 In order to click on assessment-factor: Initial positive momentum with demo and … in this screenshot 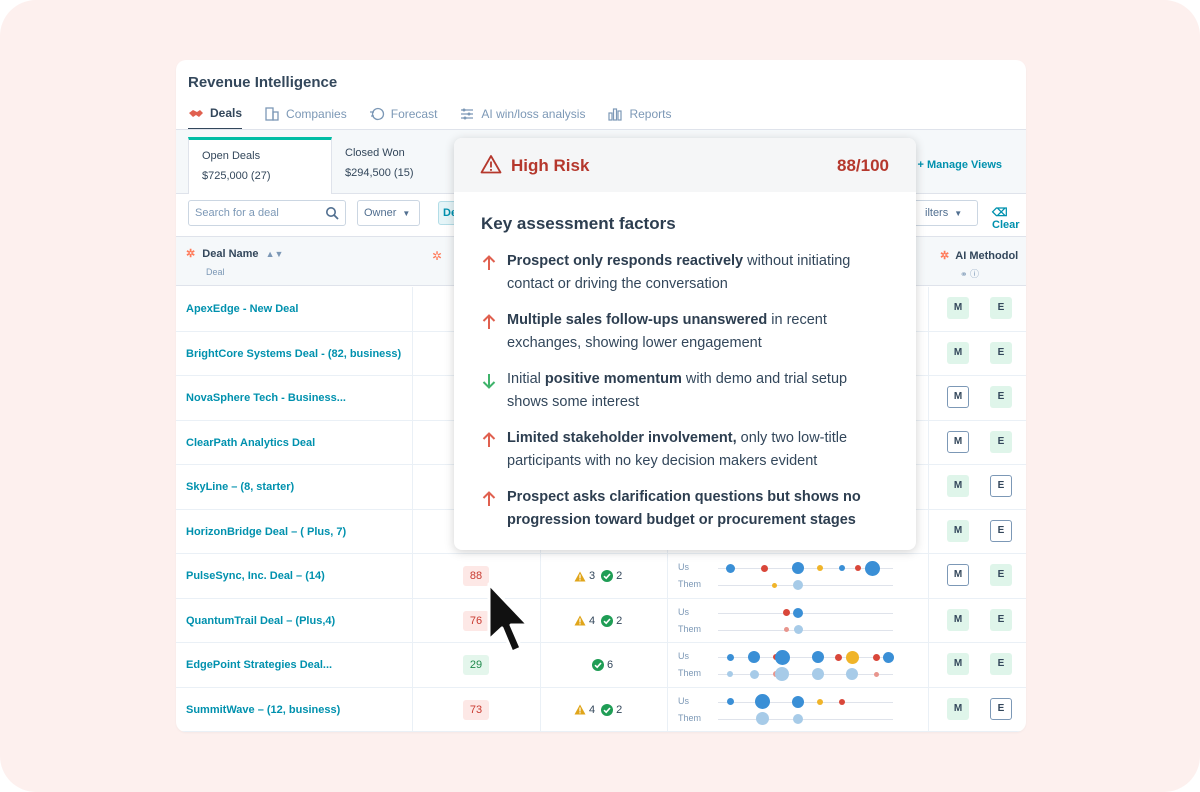, I will do `click(686, 390)`.